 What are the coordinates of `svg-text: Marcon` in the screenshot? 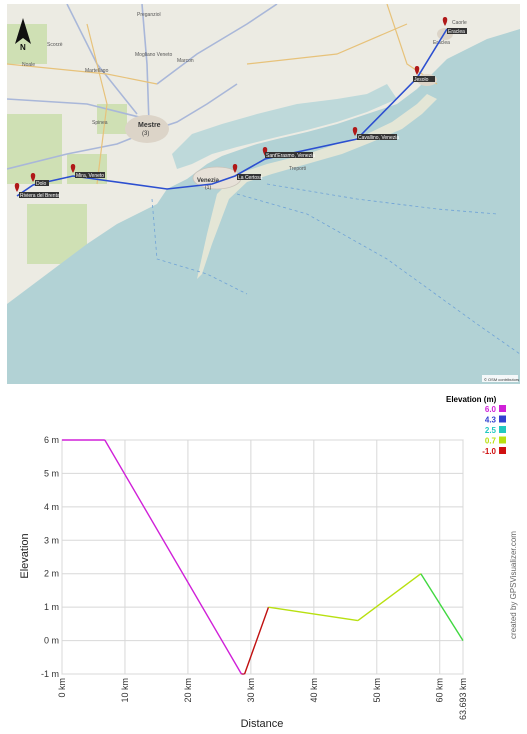 It's located at (185, 61).